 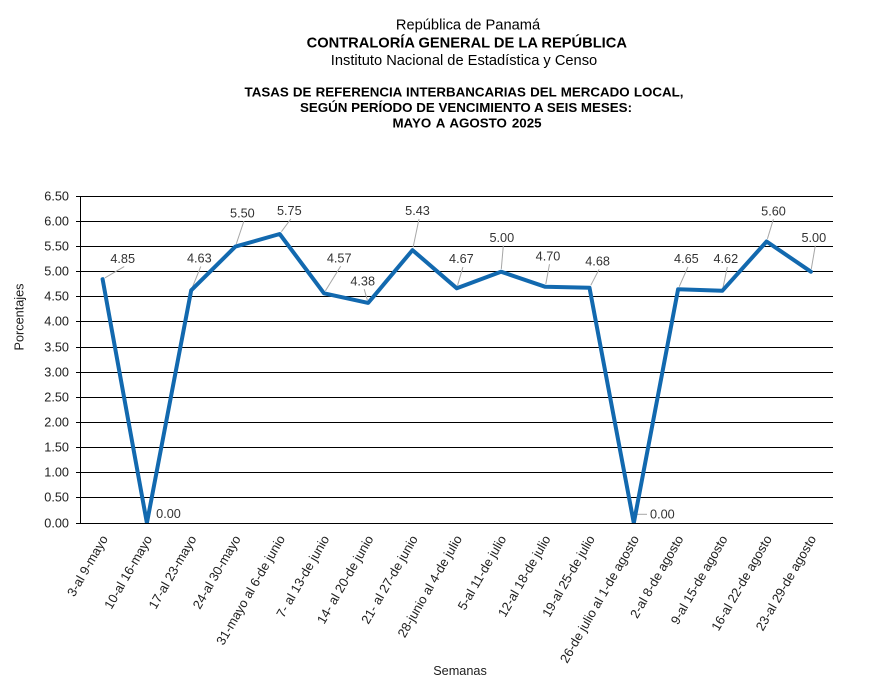 What do you see at coordinates (548, 256) in the screenshot?
I see `svg-text: 4.70` at bounding box center [548, 256].